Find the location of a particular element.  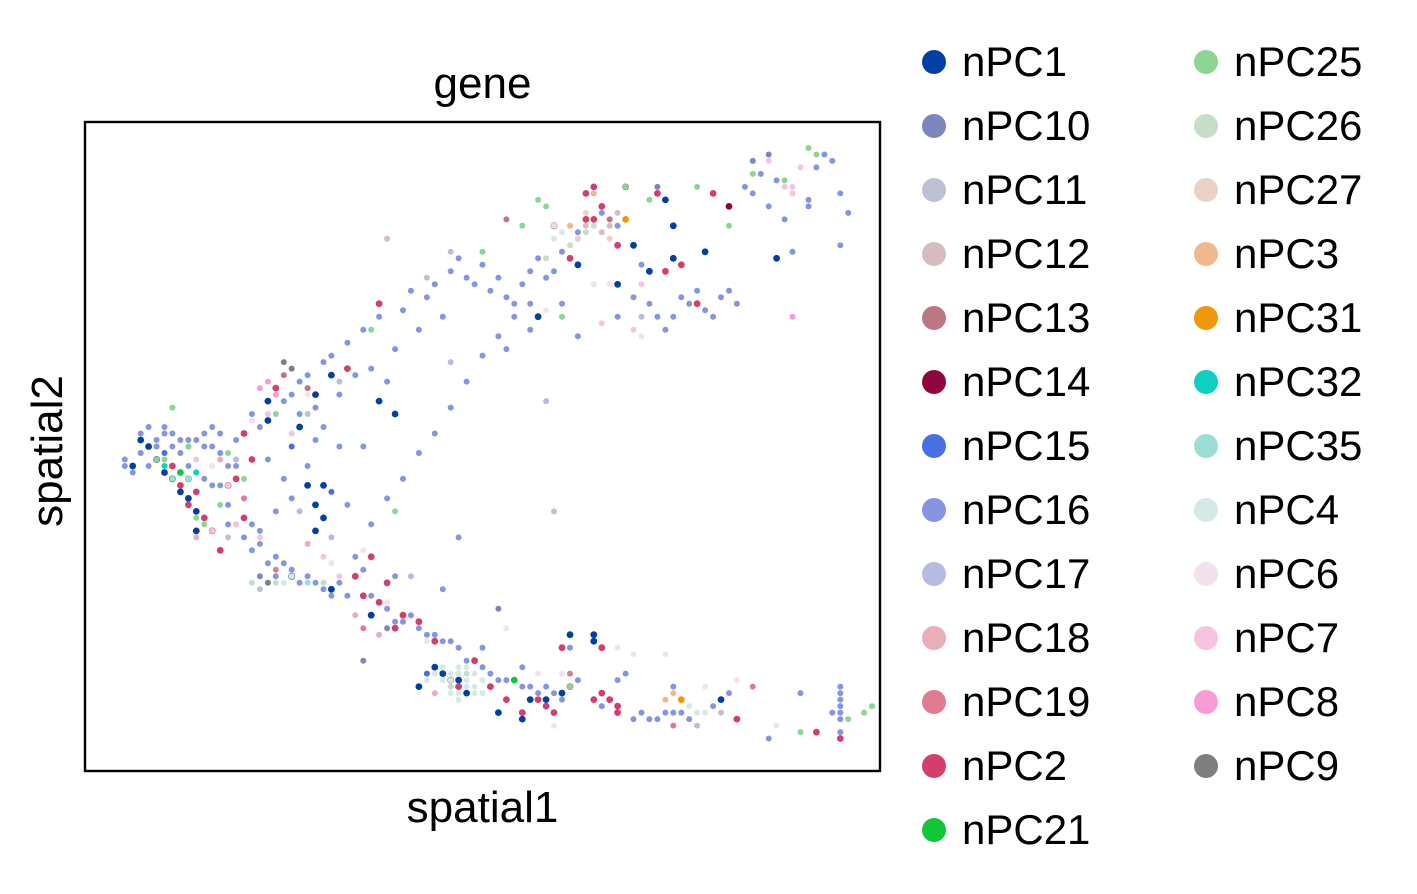

series-npc19 is located at coordinates (498, 612).